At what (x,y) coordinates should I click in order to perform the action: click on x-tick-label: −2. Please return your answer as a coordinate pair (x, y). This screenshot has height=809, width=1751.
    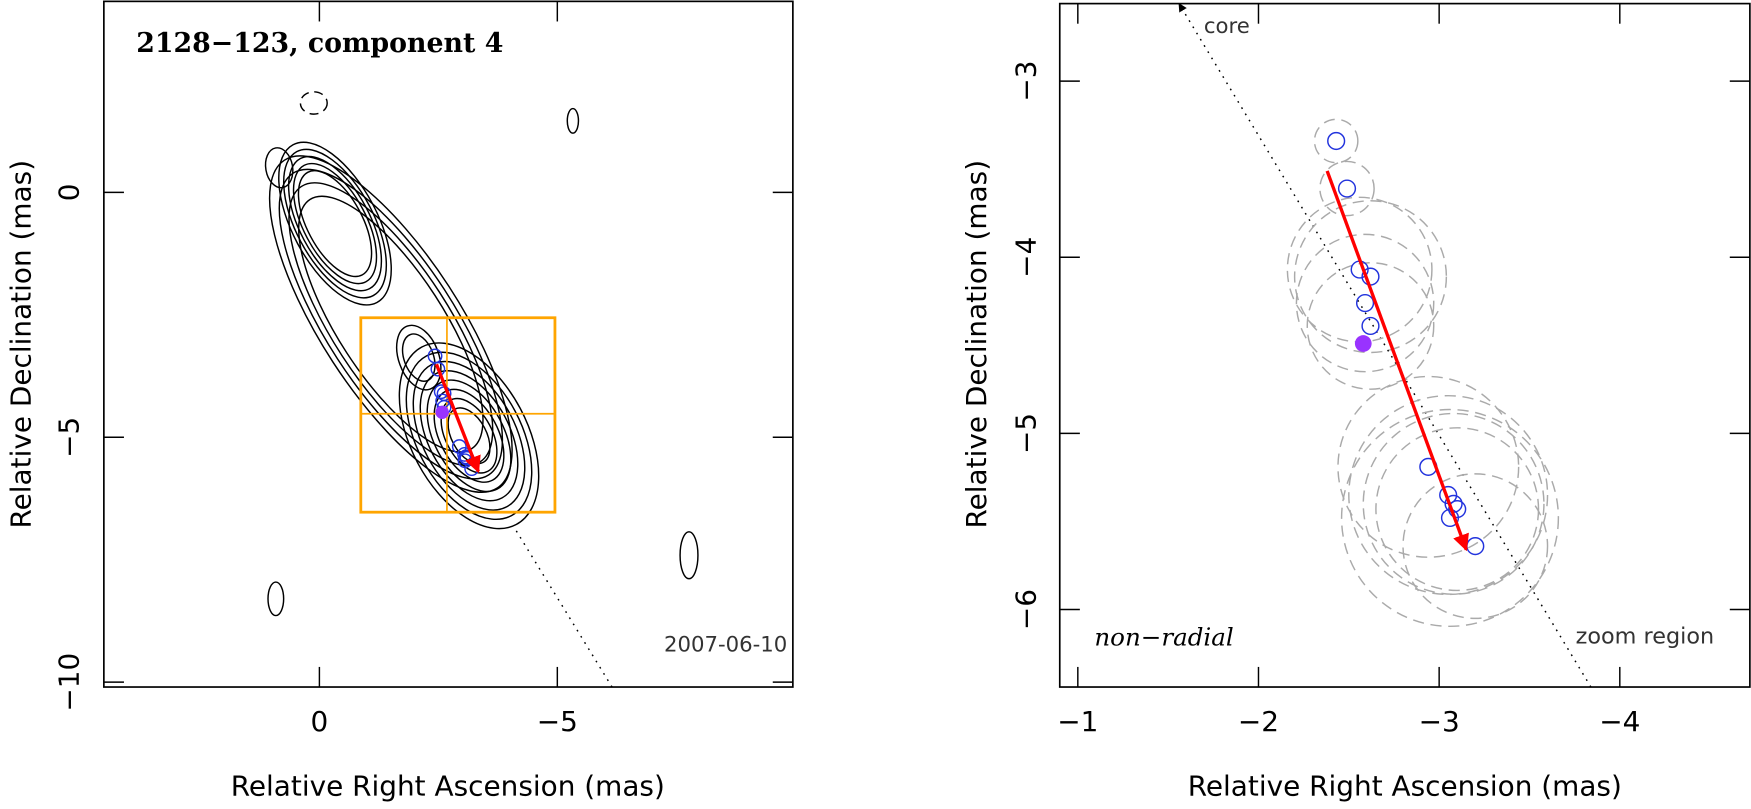
    Looking at the image, I should click on (1258, 721).